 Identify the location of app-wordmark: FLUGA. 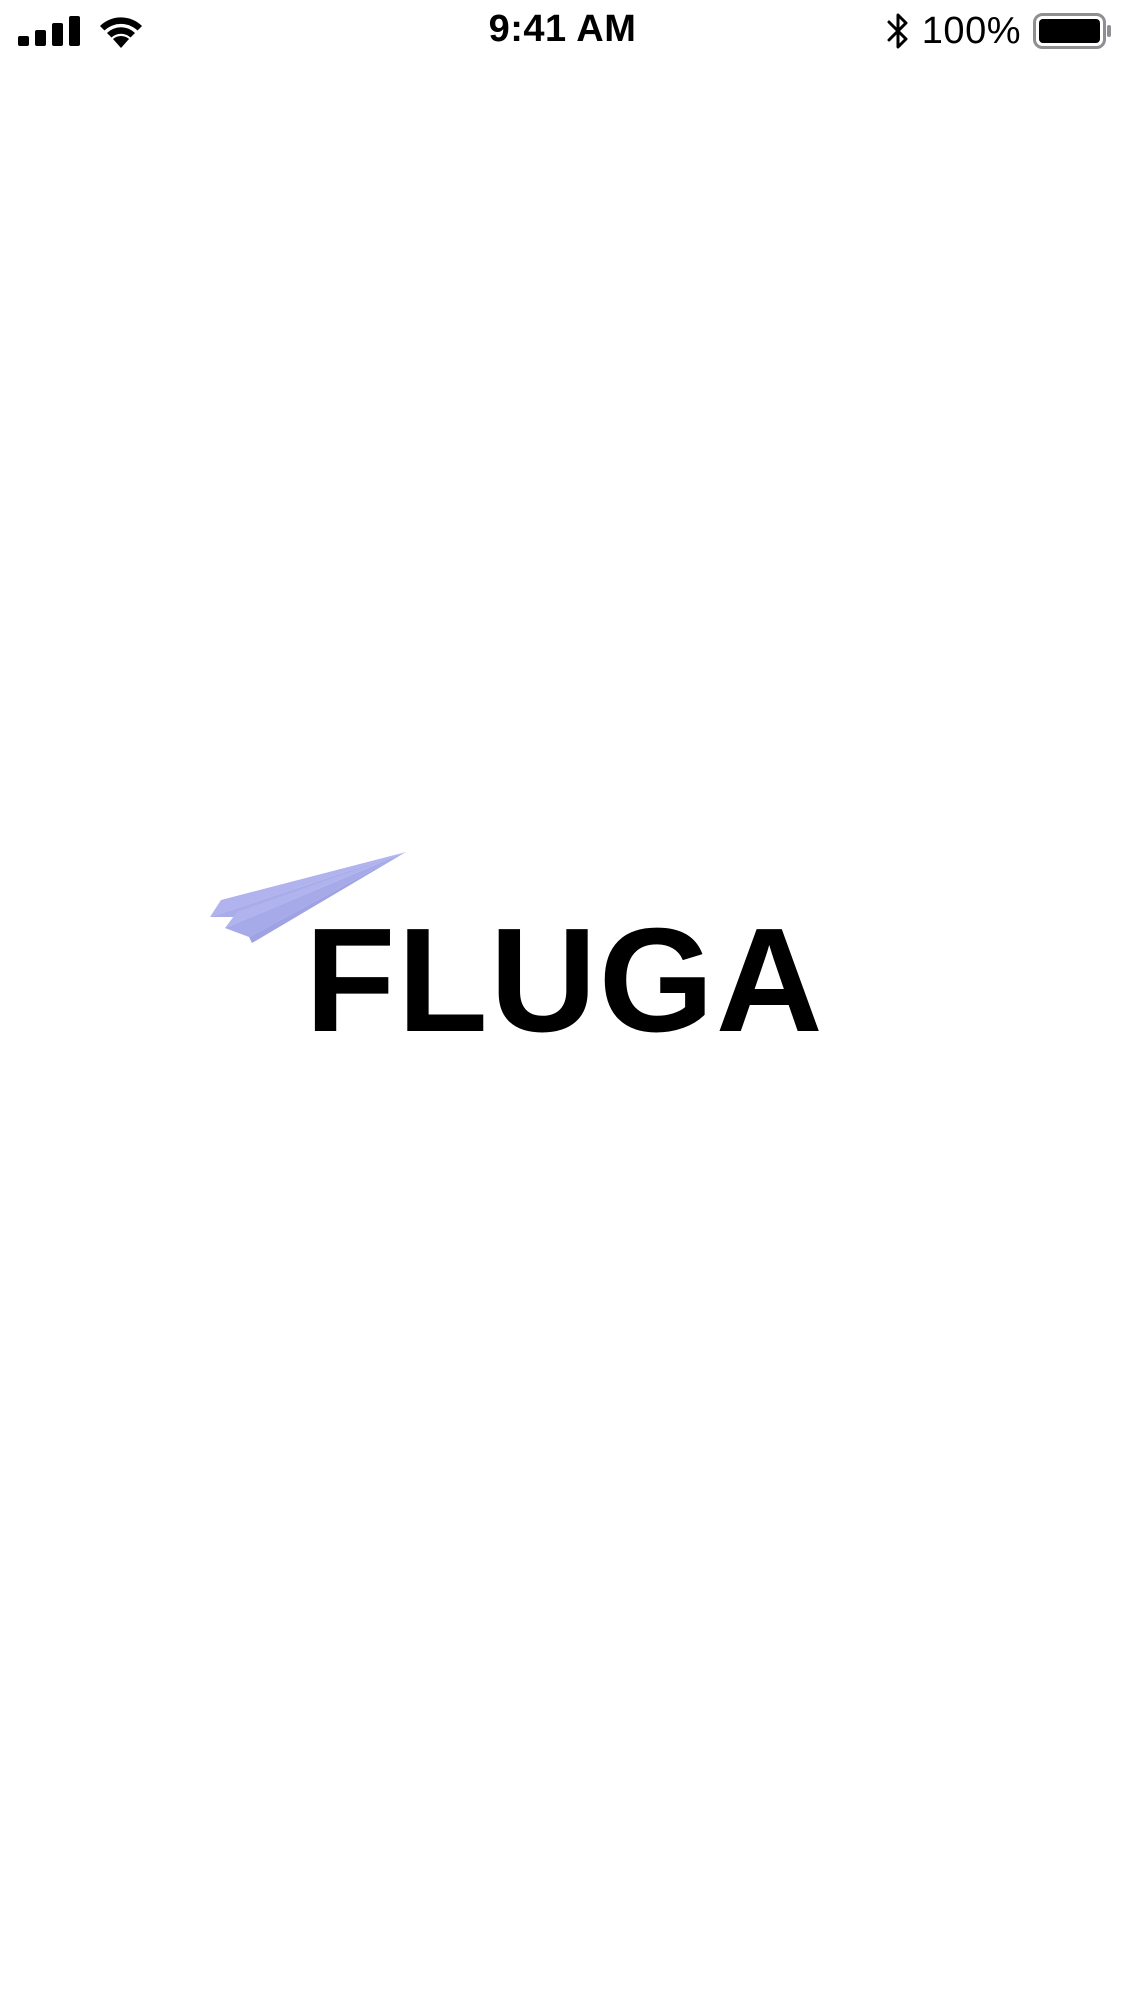
(565, 980).